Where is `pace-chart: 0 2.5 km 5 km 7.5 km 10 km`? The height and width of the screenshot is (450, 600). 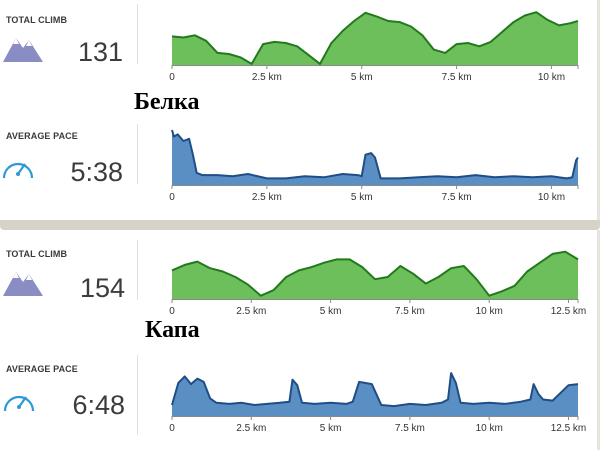
pace-chart: 0 2.5 km 5 km 7.5 km 10 km is located at coordinates (372, 165).